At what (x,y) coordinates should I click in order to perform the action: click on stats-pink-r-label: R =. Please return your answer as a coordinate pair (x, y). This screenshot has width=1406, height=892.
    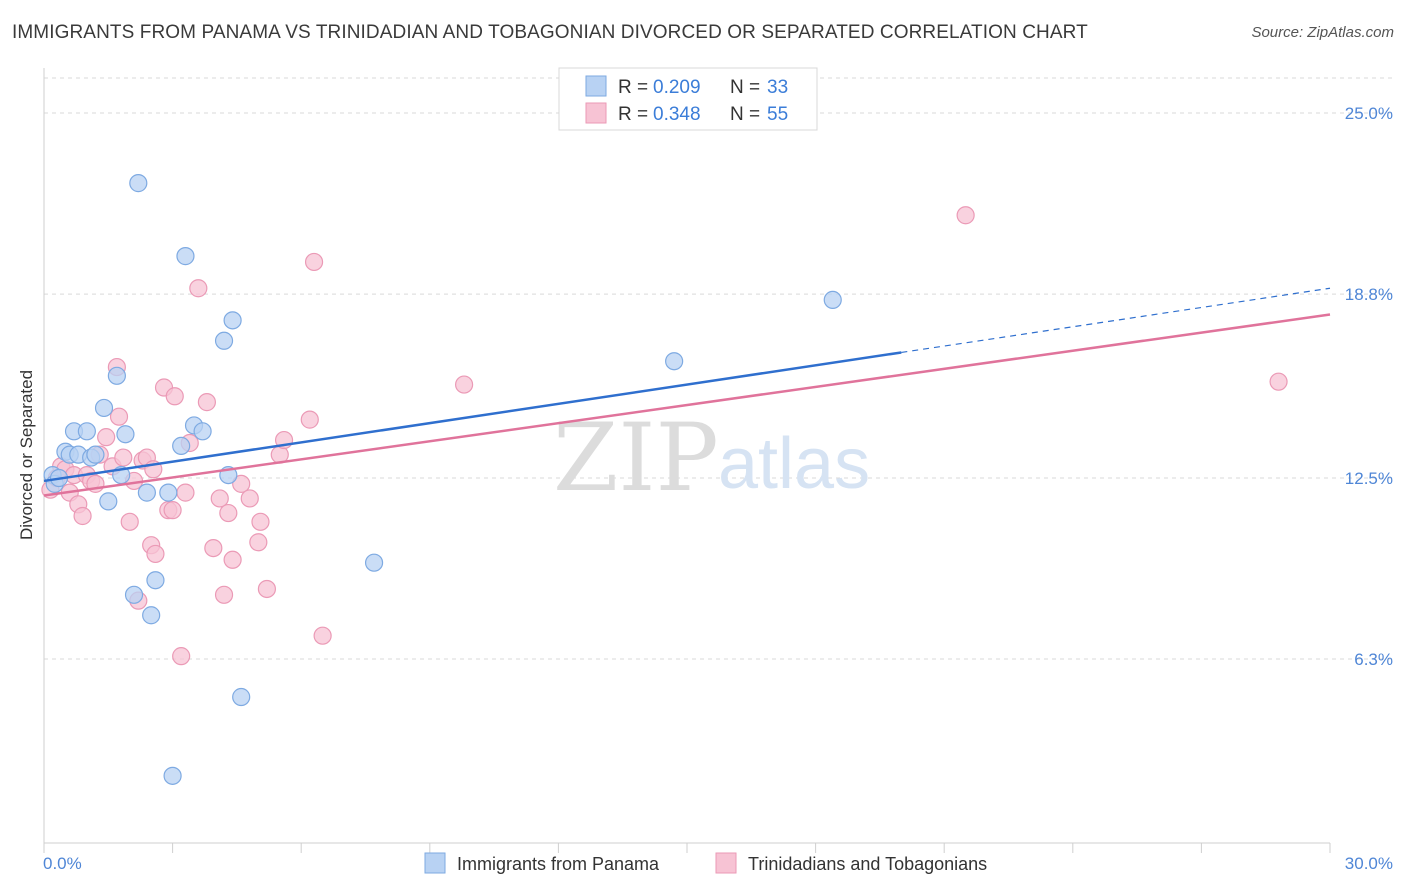
    Looking at the image, I should click on (633, 114).